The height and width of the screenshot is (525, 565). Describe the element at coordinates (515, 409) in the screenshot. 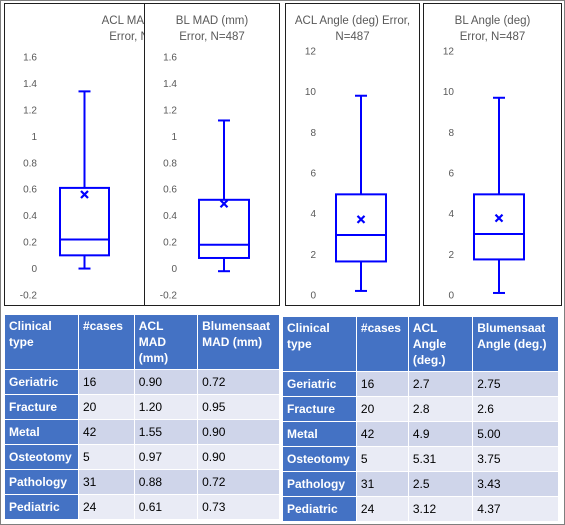

I see `blumensaat-value-cell: 2.6` at that location.